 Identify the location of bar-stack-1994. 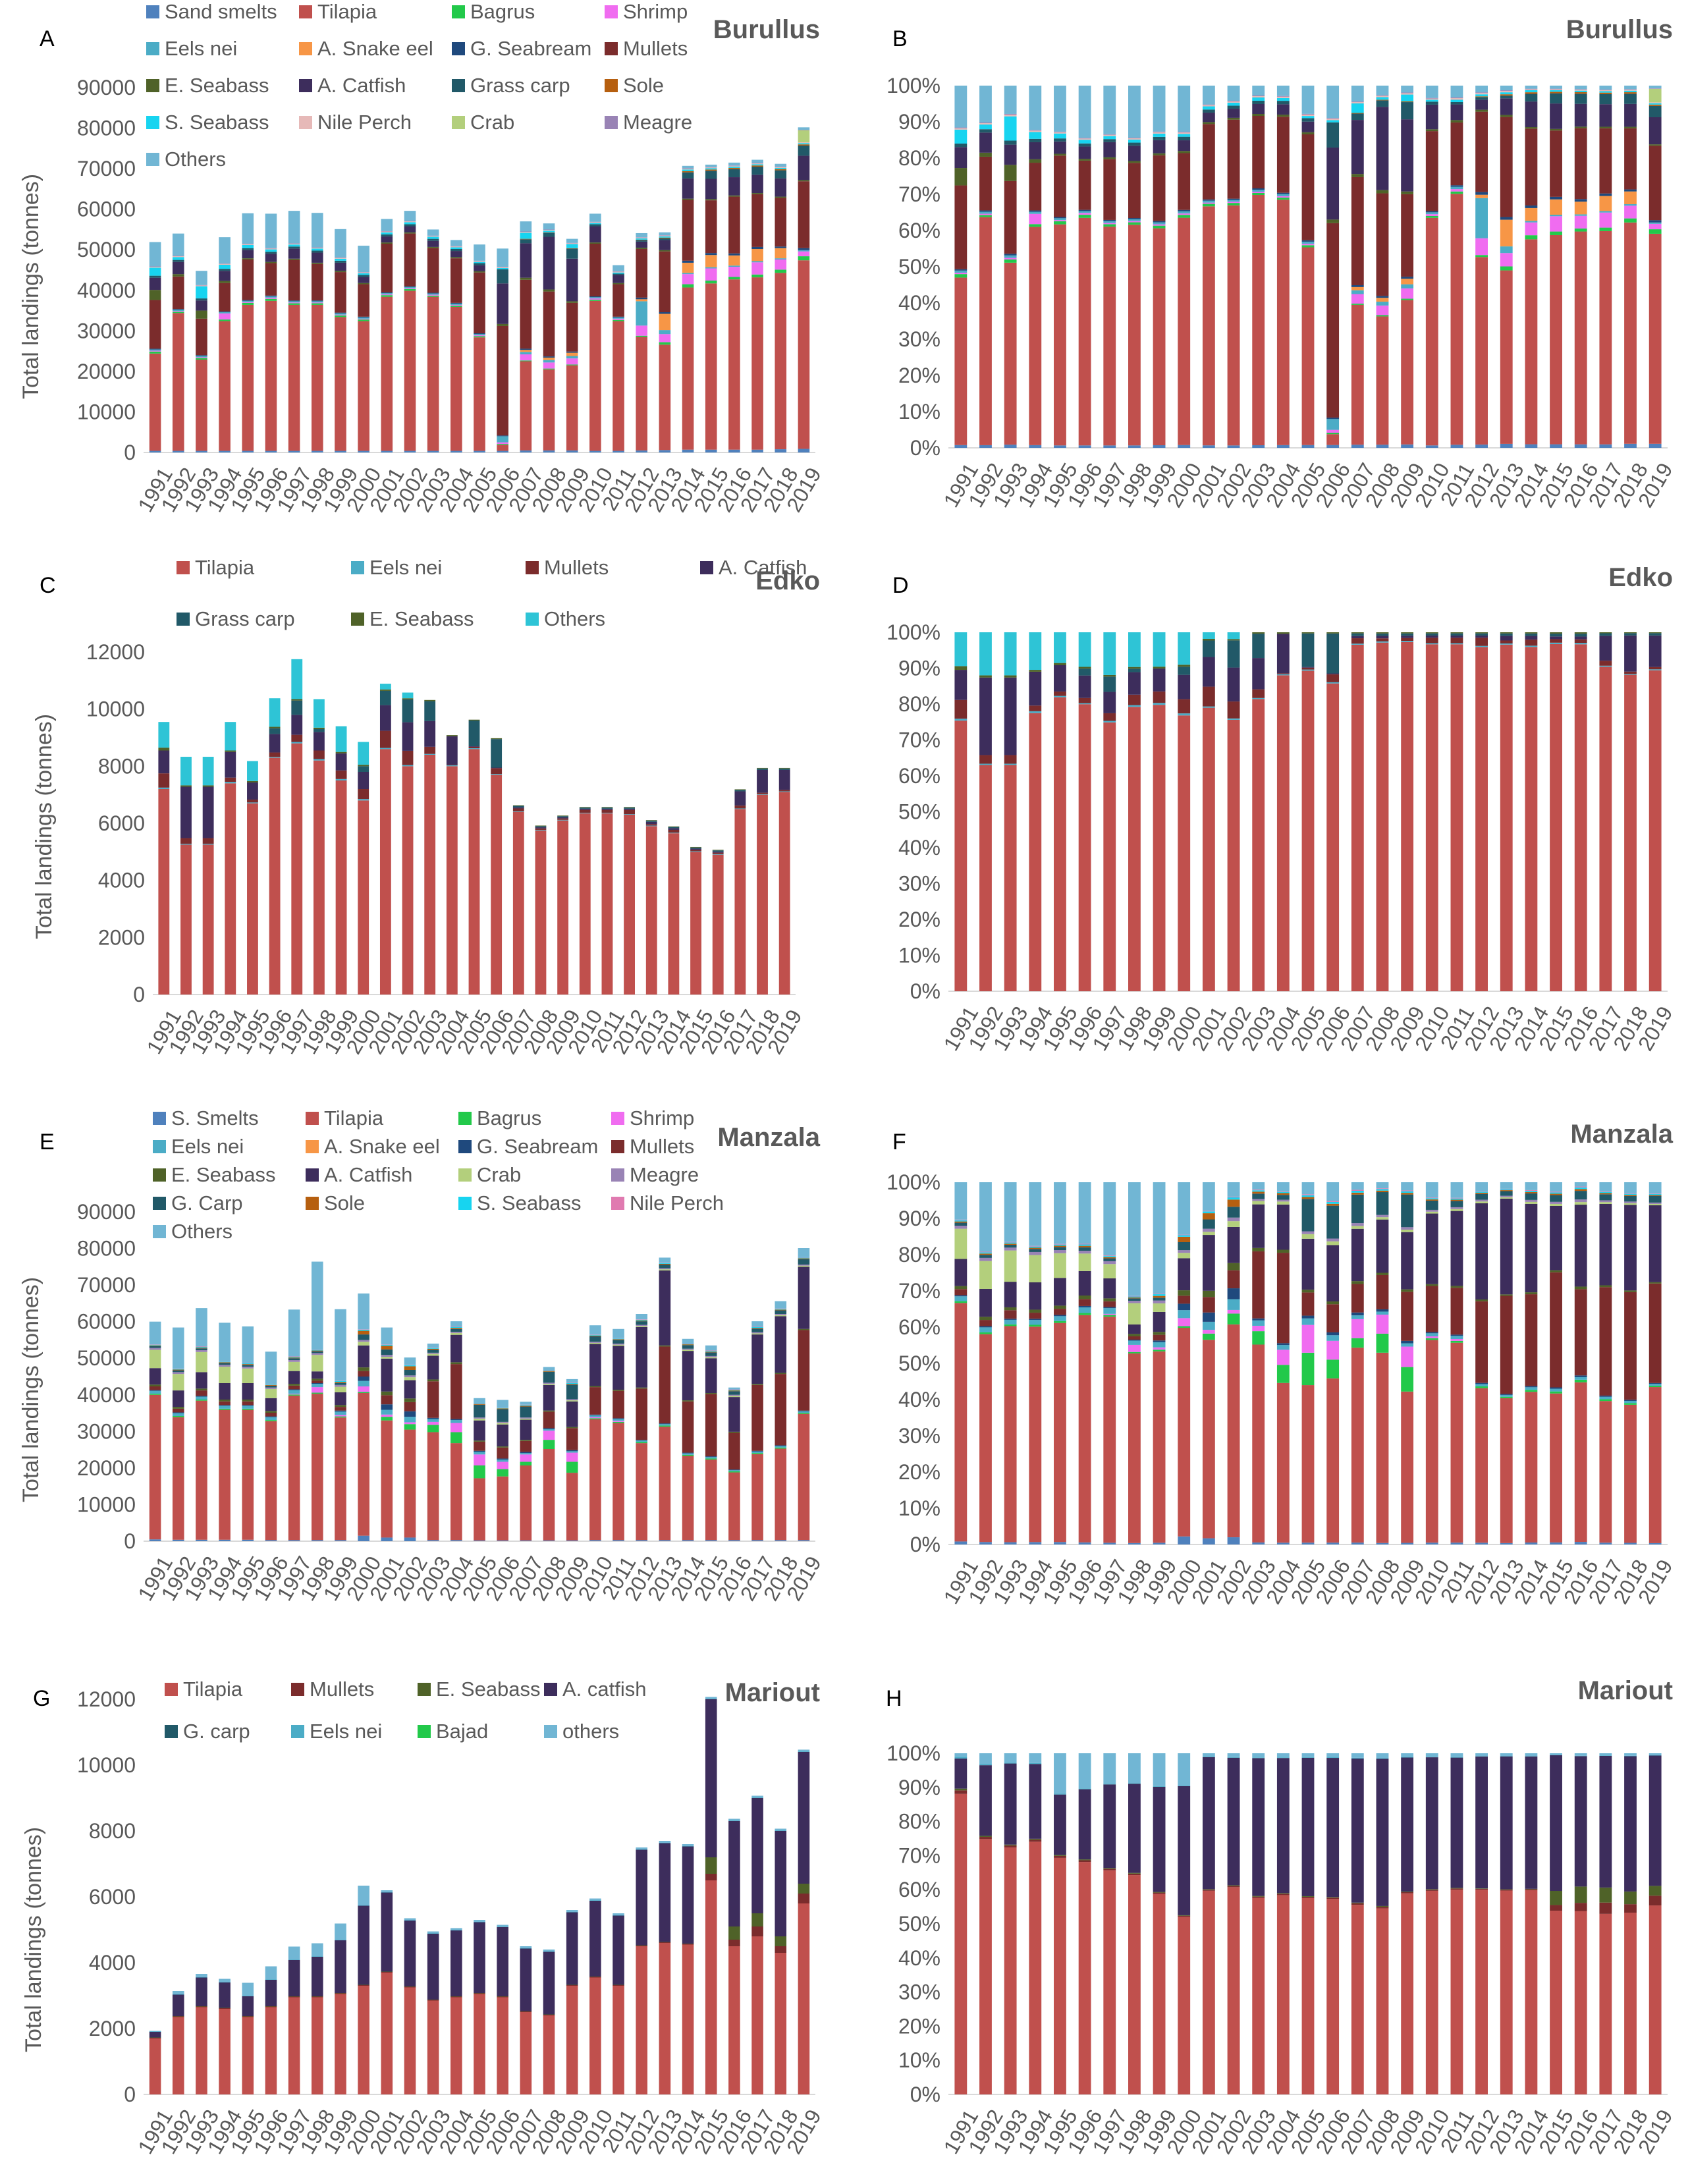
(1035, 1923).